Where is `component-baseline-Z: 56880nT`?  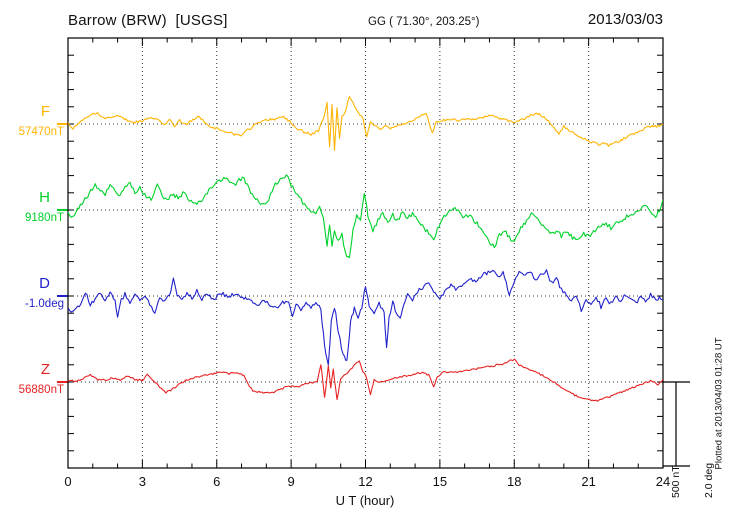
component-baseline-Z: 56880nT is located at coordinates (41, 390).